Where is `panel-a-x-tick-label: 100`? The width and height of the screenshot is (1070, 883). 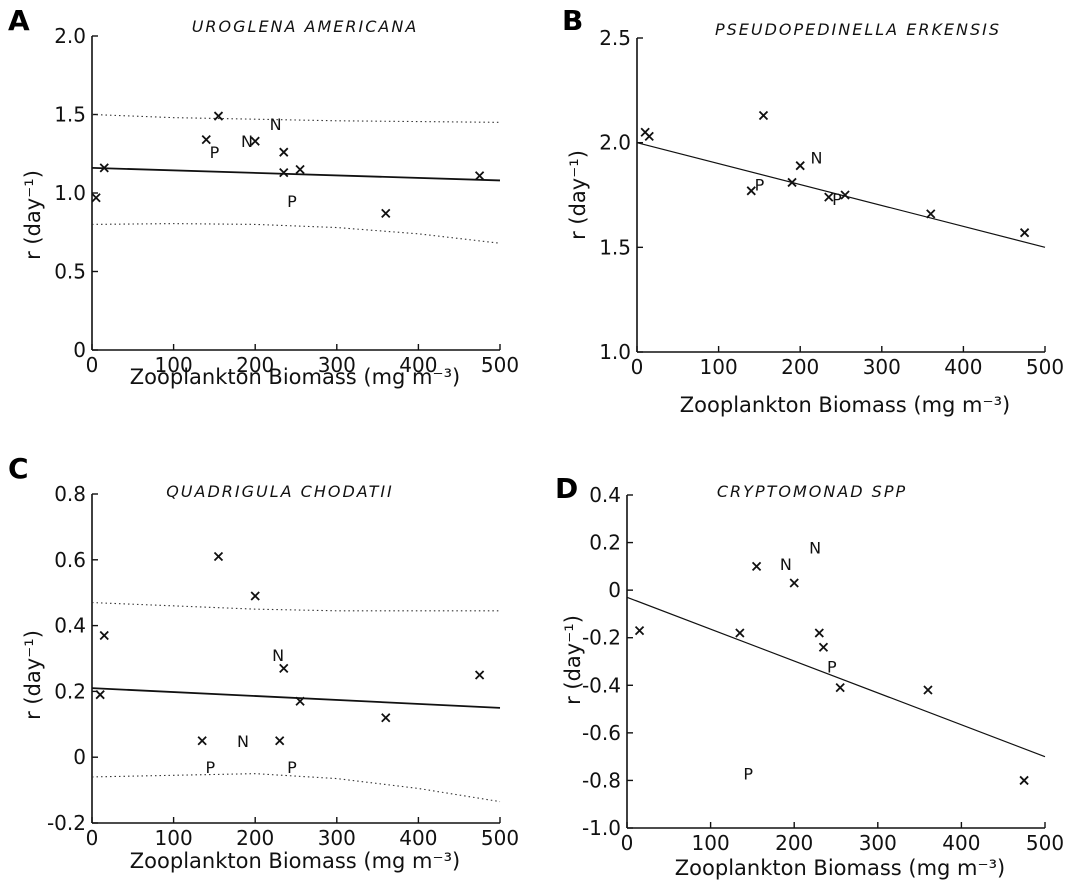 panel-a-x-tick-label: 100 is located at coordinates (174, 365).